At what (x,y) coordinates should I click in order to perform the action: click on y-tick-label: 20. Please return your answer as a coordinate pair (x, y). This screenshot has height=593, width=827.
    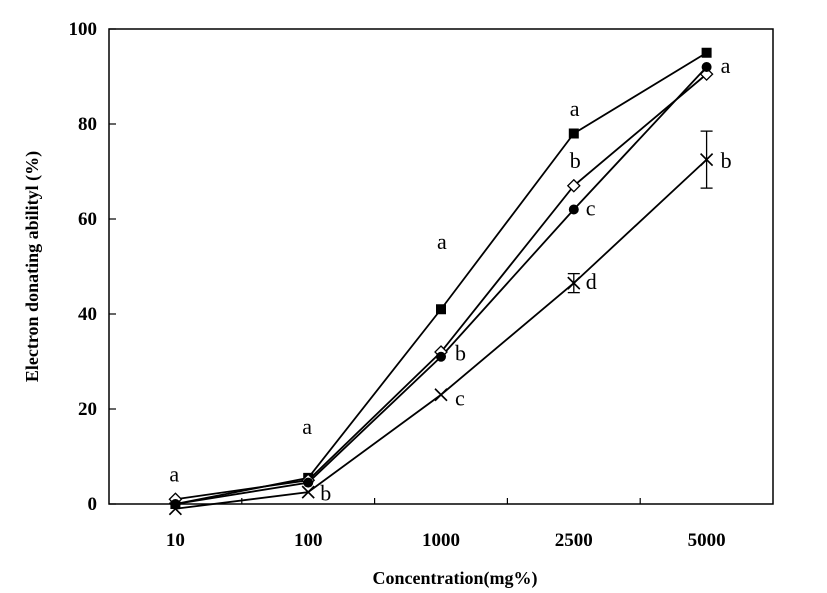
    Looking at the image, I should click on (87, 409).